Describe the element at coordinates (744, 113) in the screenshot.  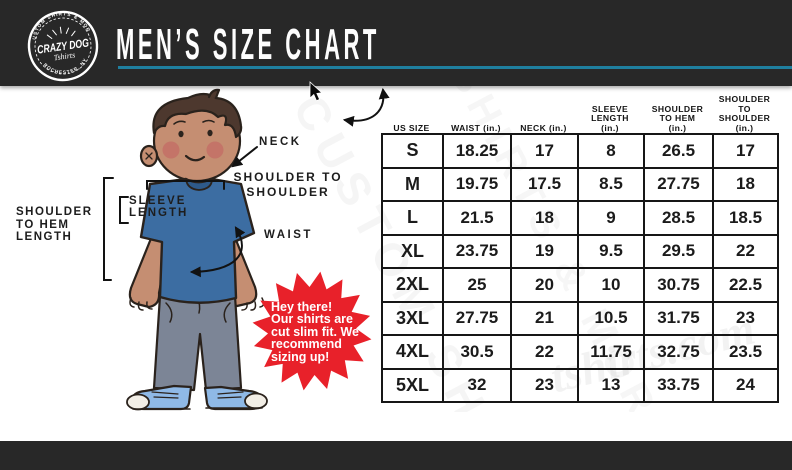
I see `col-header-shoulder-to-shoulder: SHOULDER TO SHOULDER (in.)` at that location.